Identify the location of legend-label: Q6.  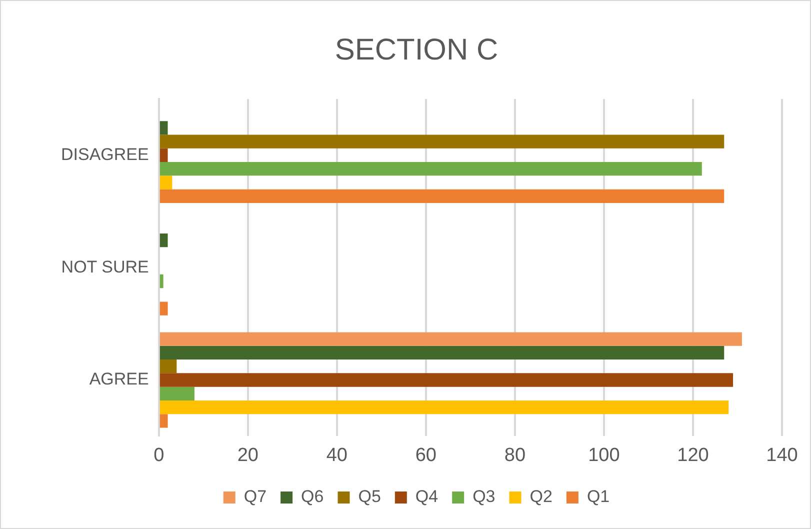
(312, 496).